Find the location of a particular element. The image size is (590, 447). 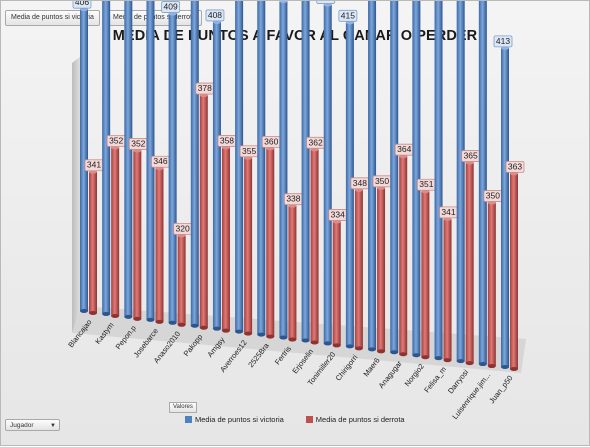

data-label-derrota: 363 is located at coordinates (515, 166).